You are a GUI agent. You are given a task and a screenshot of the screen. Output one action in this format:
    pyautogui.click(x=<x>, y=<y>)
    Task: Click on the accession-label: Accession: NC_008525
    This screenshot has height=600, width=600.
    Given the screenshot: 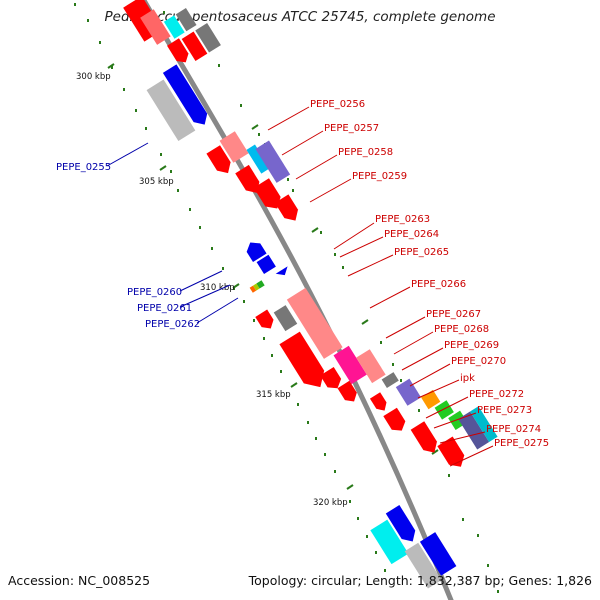 What is the action you would take?
    pyautogui.click(x=79, y=580)
    